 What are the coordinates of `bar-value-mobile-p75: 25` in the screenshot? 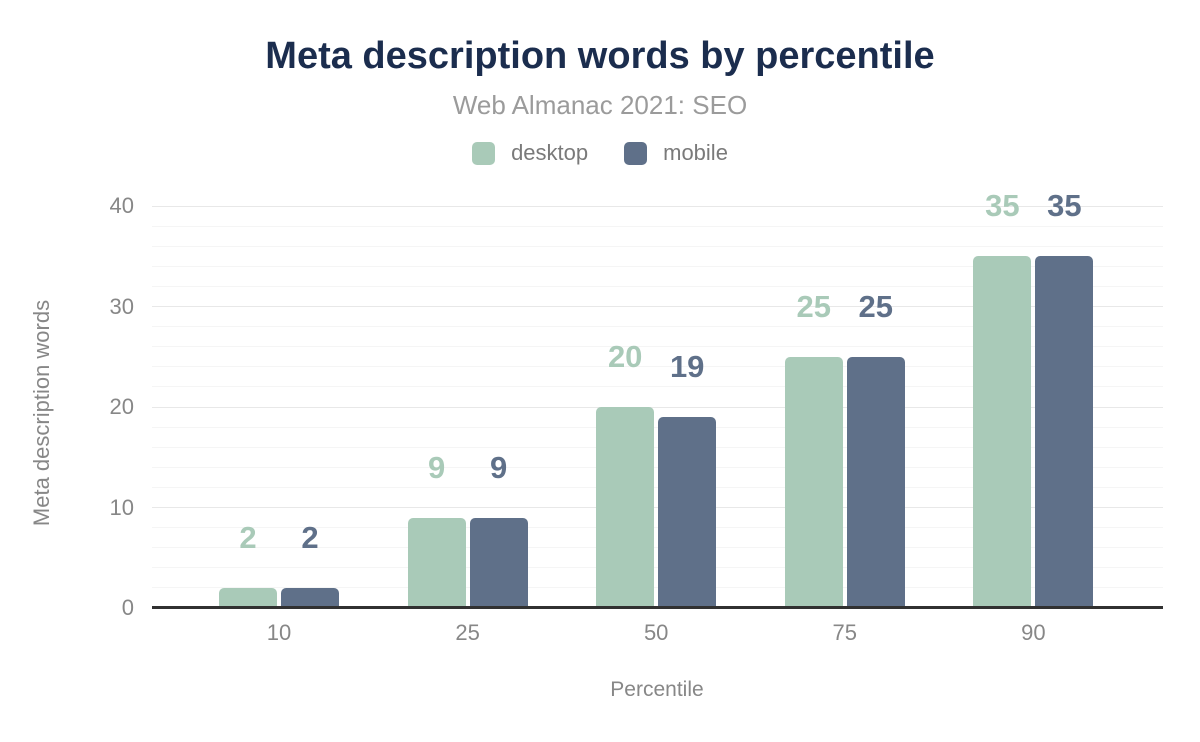 It's located at (876, 306).